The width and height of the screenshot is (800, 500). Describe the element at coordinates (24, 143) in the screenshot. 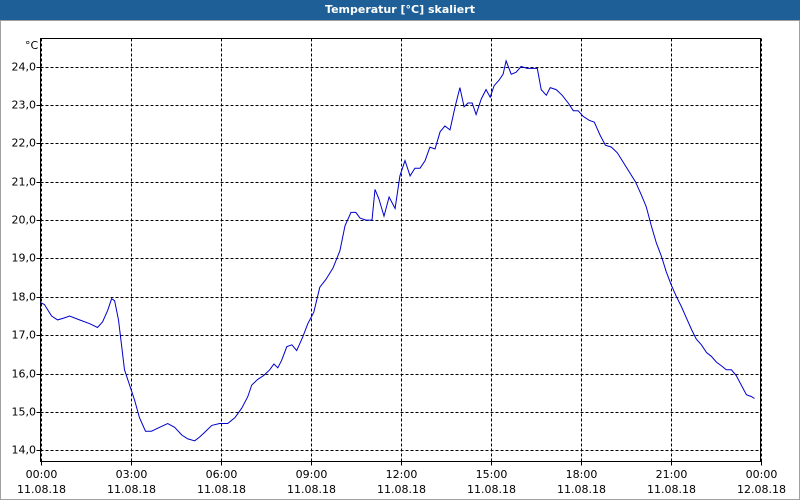

I see `y-tick-label: 22,0` at that location.